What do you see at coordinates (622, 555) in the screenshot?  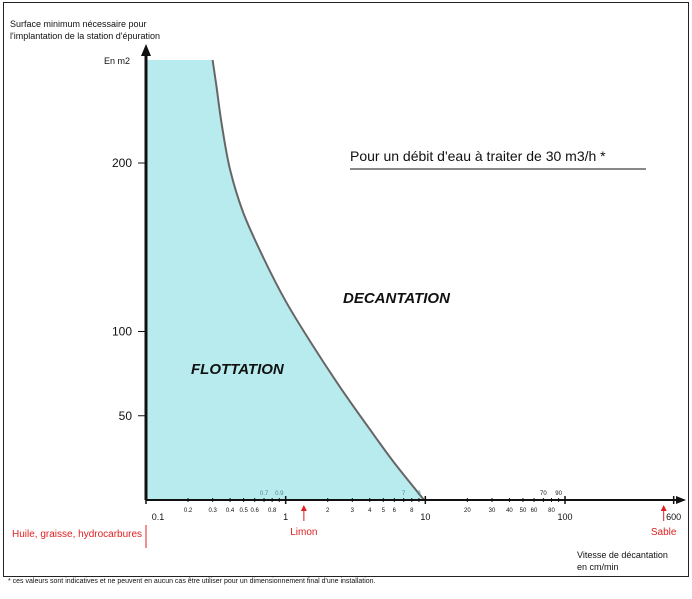 I see `x-axis-label-line1: Vitesse de décantation` at bounding box center [622, 555].